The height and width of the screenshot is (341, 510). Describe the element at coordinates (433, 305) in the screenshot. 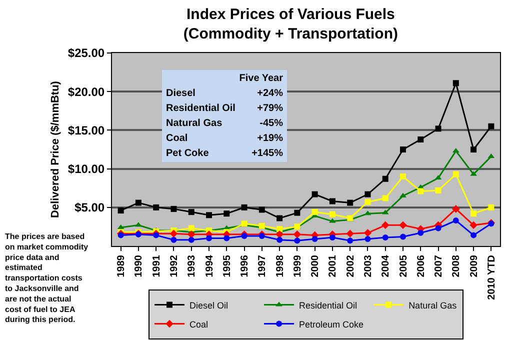

I see `legend-label: Natural Gas` at that location.